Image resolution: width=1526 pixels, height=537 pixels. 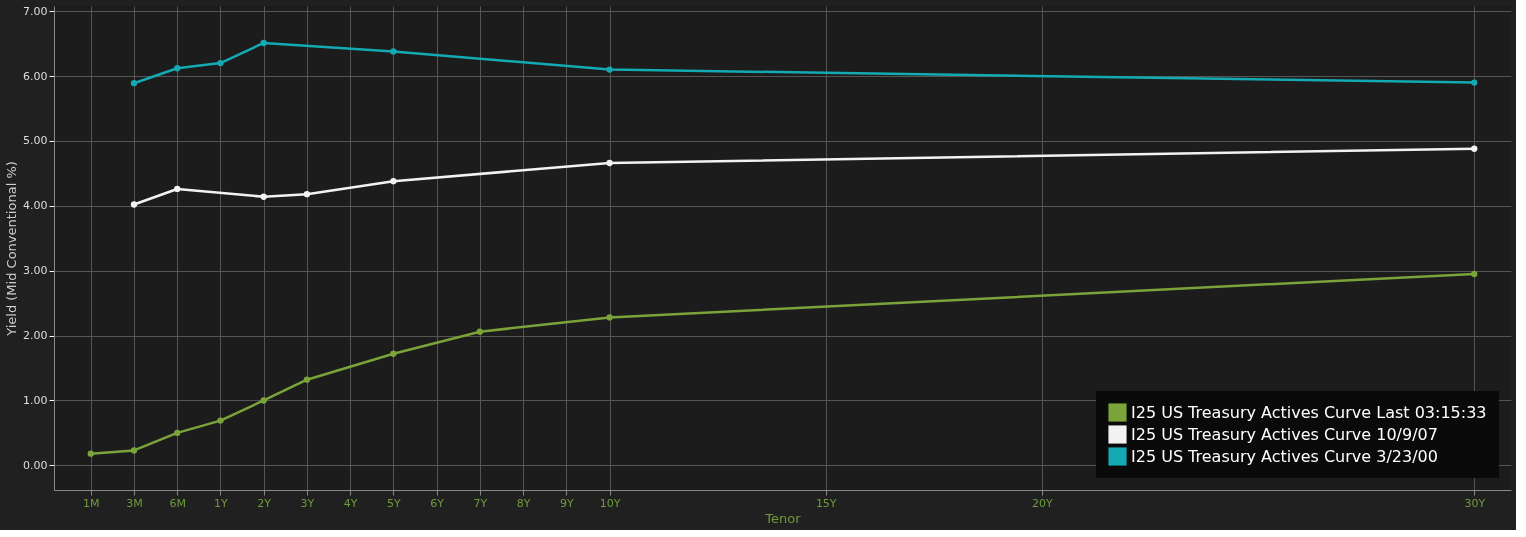 What do you see at coordinates (1475, 503) in the screenshot?
I see `x-tick-label: 30Y` at bounding box center [1475, 503].